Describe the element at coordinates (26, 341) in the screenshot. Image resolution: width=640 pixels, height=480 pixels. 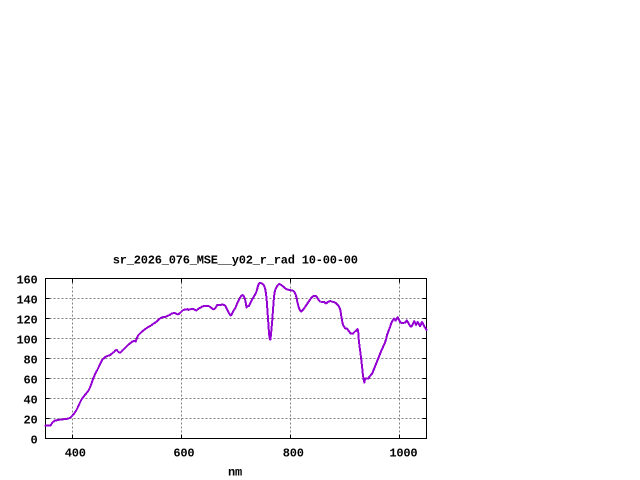
I see `svg-text: 100` at that location.